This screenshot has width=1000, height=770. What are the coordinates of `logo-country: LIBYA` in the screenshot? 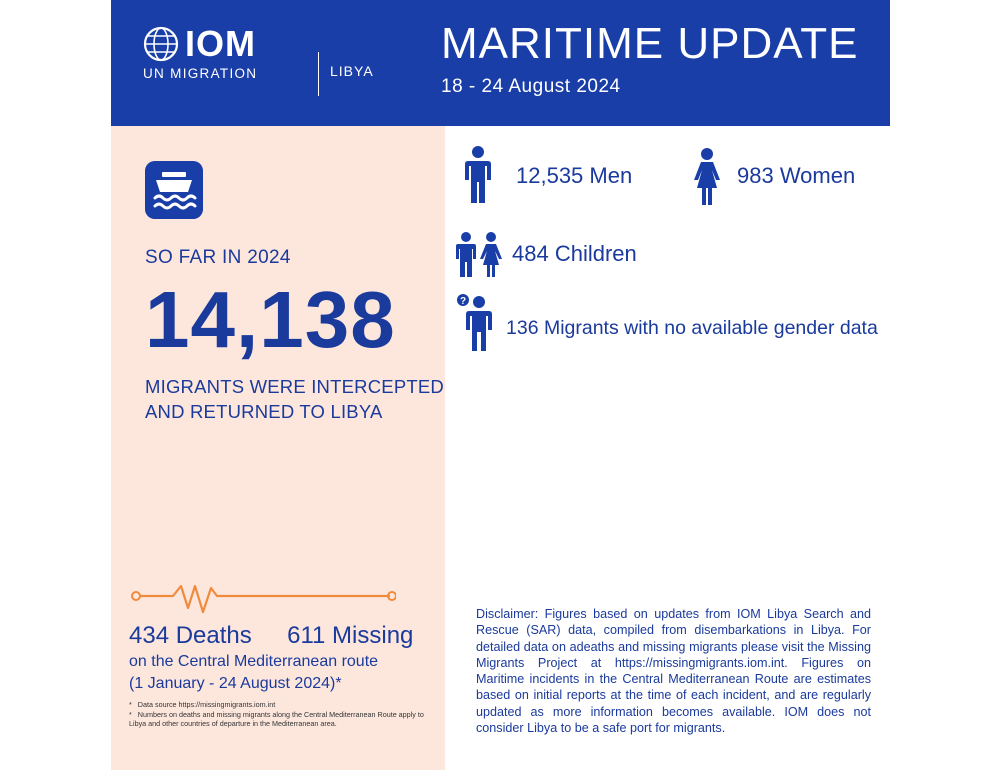 It's located at (352, 71).